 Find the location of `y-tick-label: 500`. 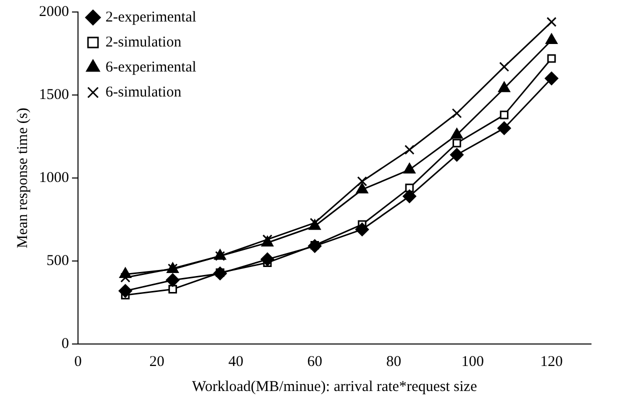

y-tick-label: 500 is located at coordinates (57, 260).